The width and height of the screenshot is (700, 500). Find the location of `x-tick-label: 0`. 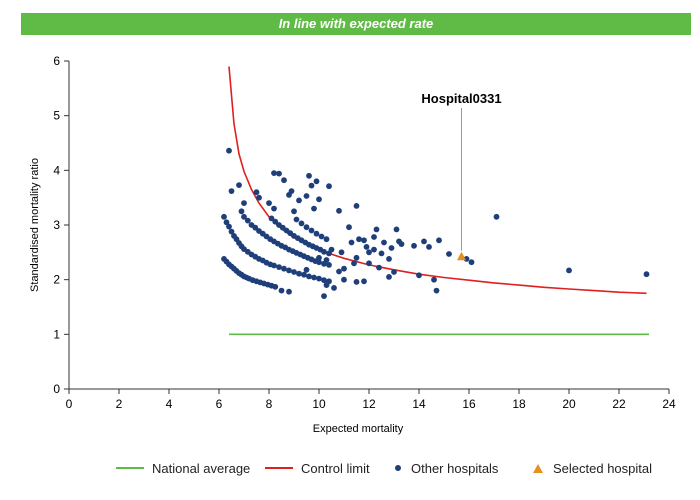

x-tick-label: 0 is located at coordinates (69, 404).